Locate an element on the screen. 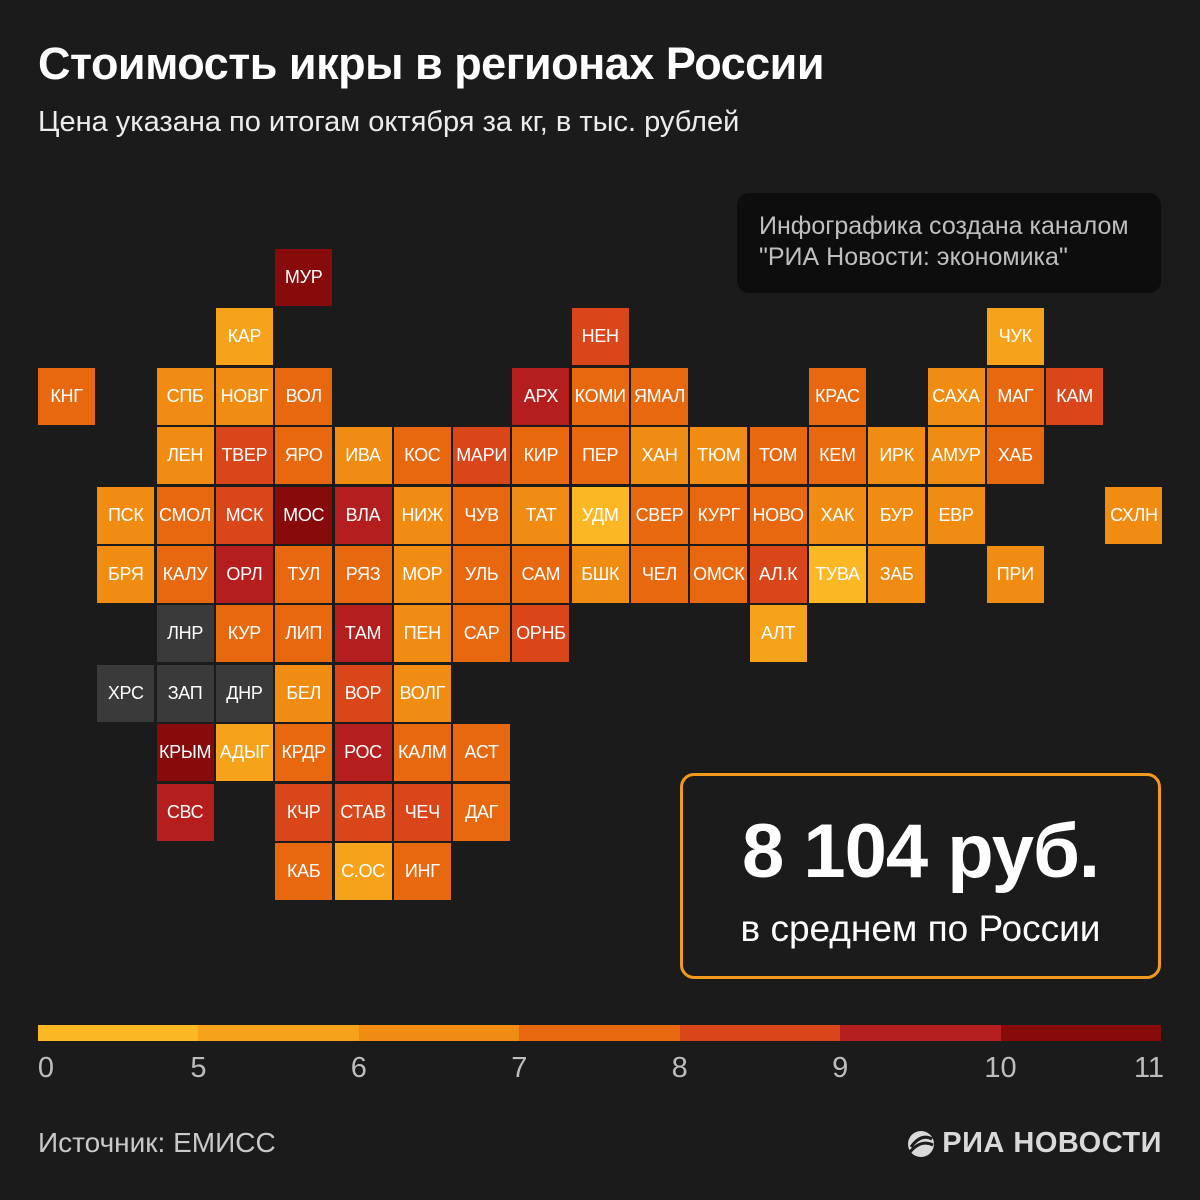  region-cell: КРАС is located at coordinates (837, 396).